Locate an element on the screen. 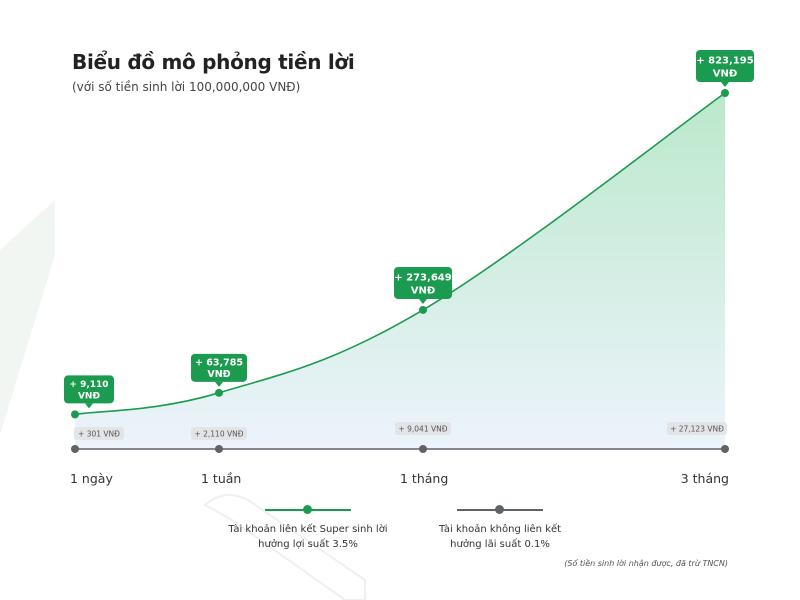  data-label-not-linked-1: + 301 VNĐ is located at coordinates (99, 433).